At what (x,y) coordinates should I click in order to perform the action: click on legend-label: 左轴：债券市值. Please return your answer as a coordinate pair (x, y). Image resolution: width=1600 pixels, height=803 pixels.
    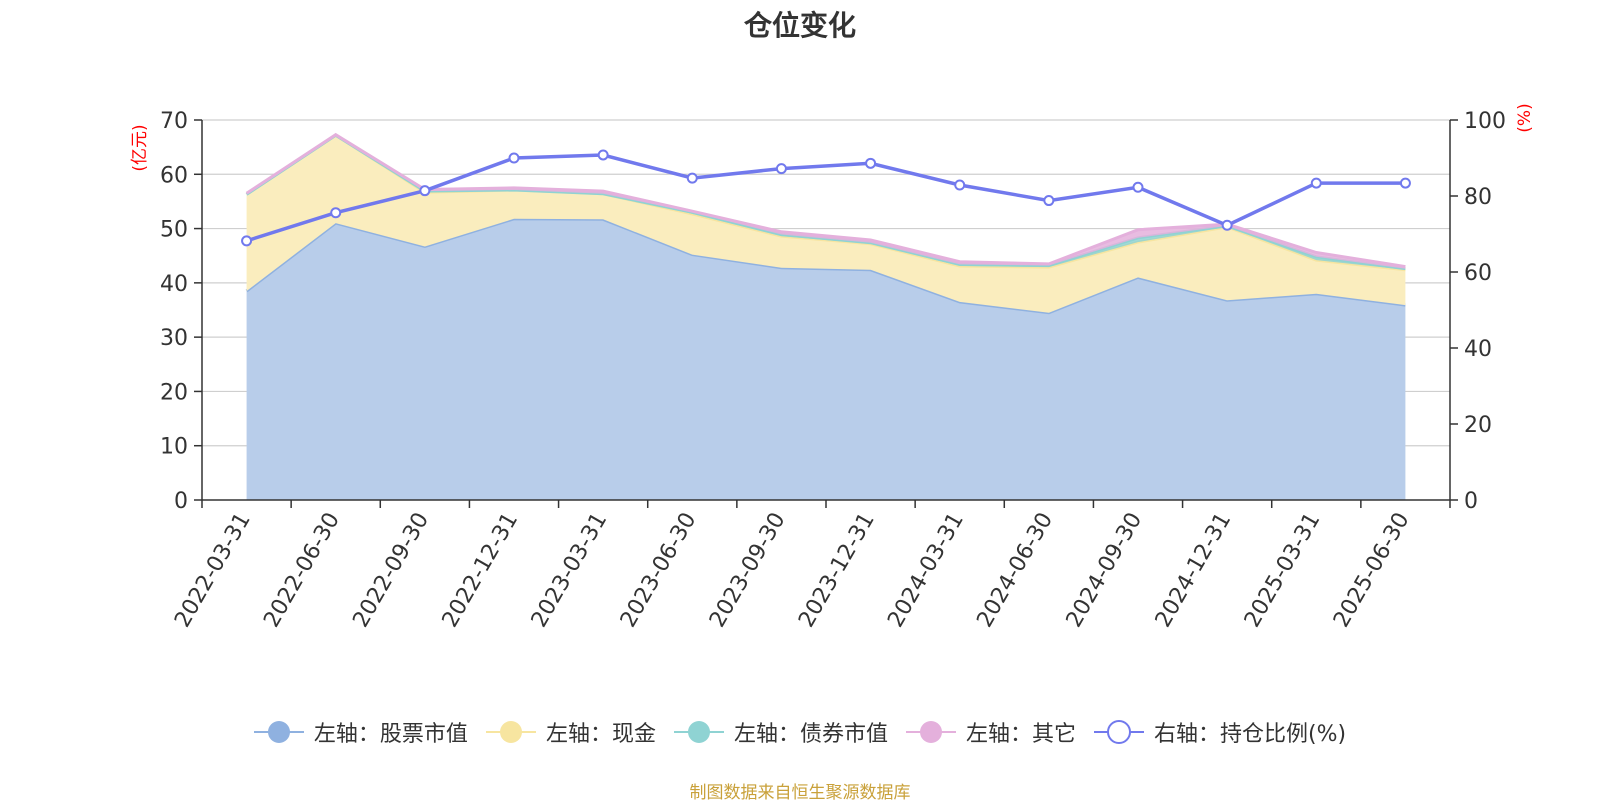
    Looking at the image, I should click on (810, 734).